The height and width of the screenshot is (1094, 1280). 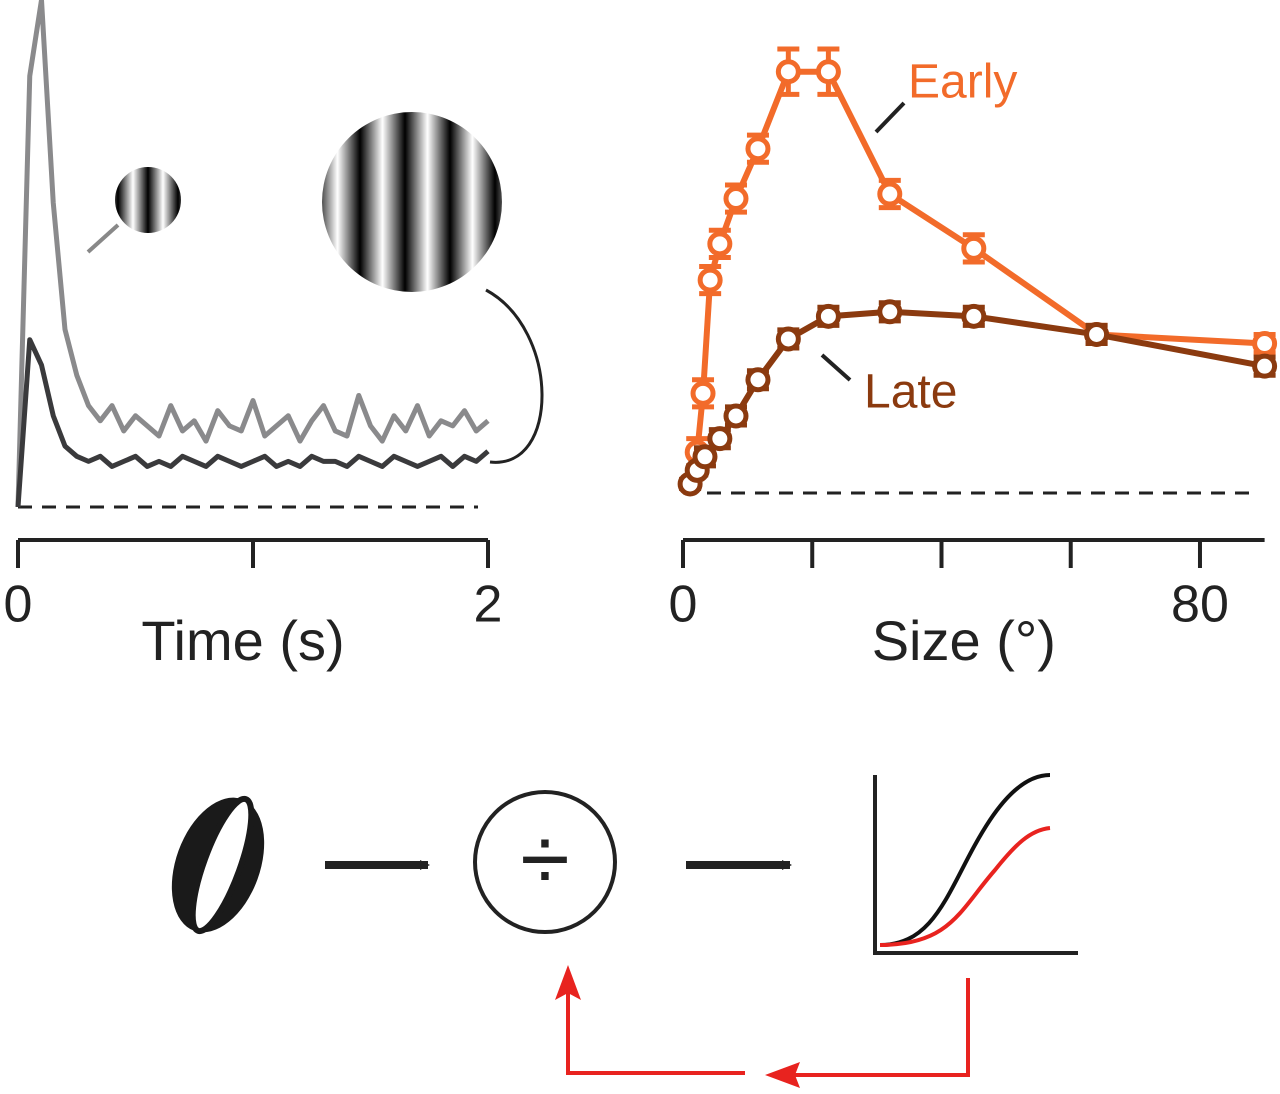 What do you see at coordinates (242, 640) in the screenshot?
I see `x-axis-label: Time (s)` at bounding box center [242, 640].